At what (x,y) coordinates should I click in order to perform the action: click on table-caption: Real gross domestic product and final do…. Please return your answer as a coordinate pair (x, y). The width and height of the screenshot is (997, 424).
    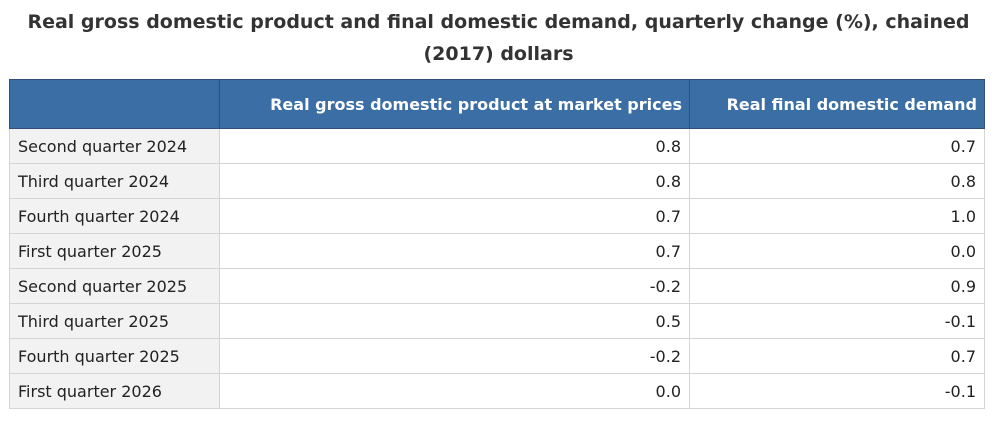
    Looking at the image, I should click on (498, 38).